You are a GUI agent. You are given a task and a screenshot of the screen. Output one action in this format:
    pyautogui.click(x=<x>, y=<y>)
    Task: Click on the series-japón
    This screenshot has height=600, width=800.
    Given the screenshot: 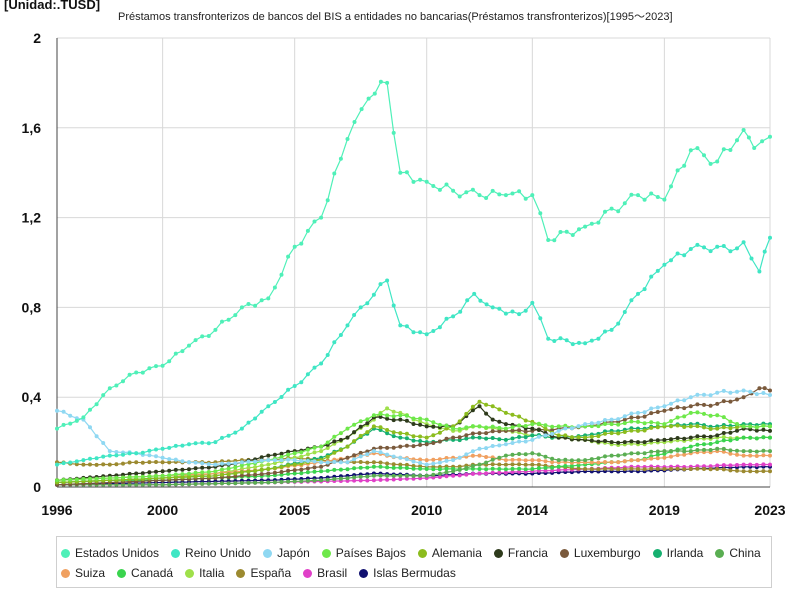 What is the action you would take?
    pyautogui.click(x=413, y=427)
    